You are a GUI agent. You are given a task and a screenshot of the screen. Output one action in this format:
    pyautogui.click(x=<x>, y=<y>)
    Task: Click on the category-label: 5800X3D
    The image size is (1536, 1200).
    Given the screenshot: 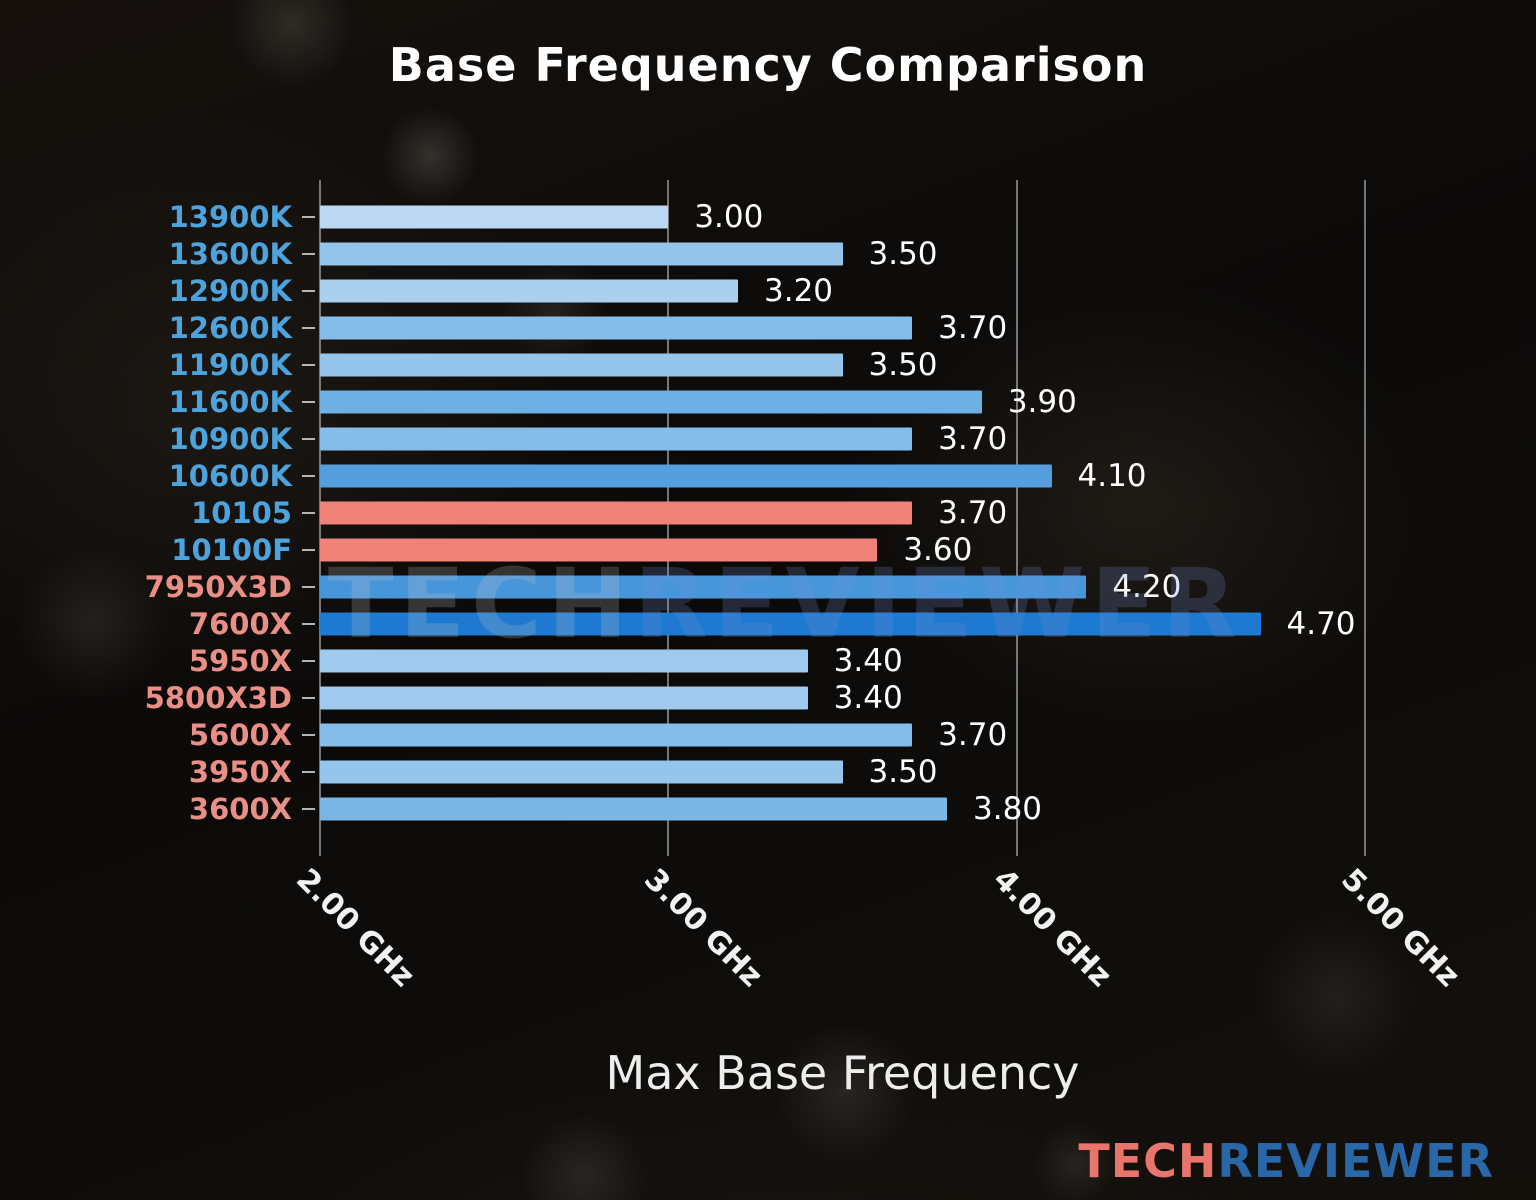 What is the action you would take?
    pyautogui.click(x=218, y=697)
    